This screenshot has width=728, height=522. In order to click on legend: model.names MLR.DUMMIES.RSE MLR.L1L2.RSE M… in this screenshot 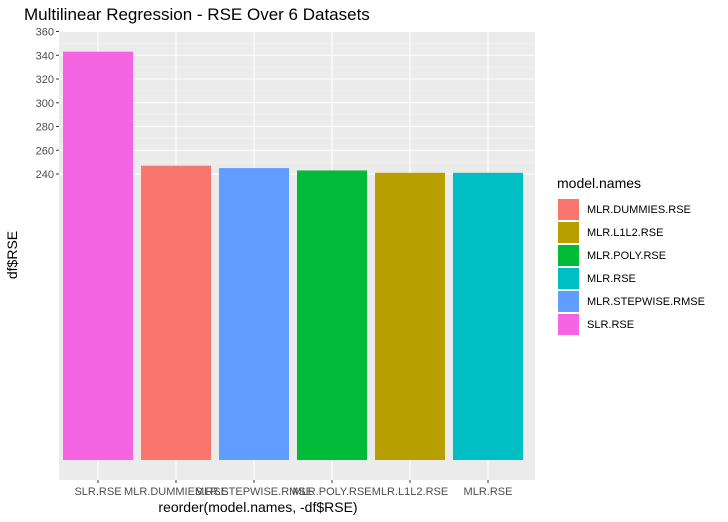, I will do `click(631, 255)`.